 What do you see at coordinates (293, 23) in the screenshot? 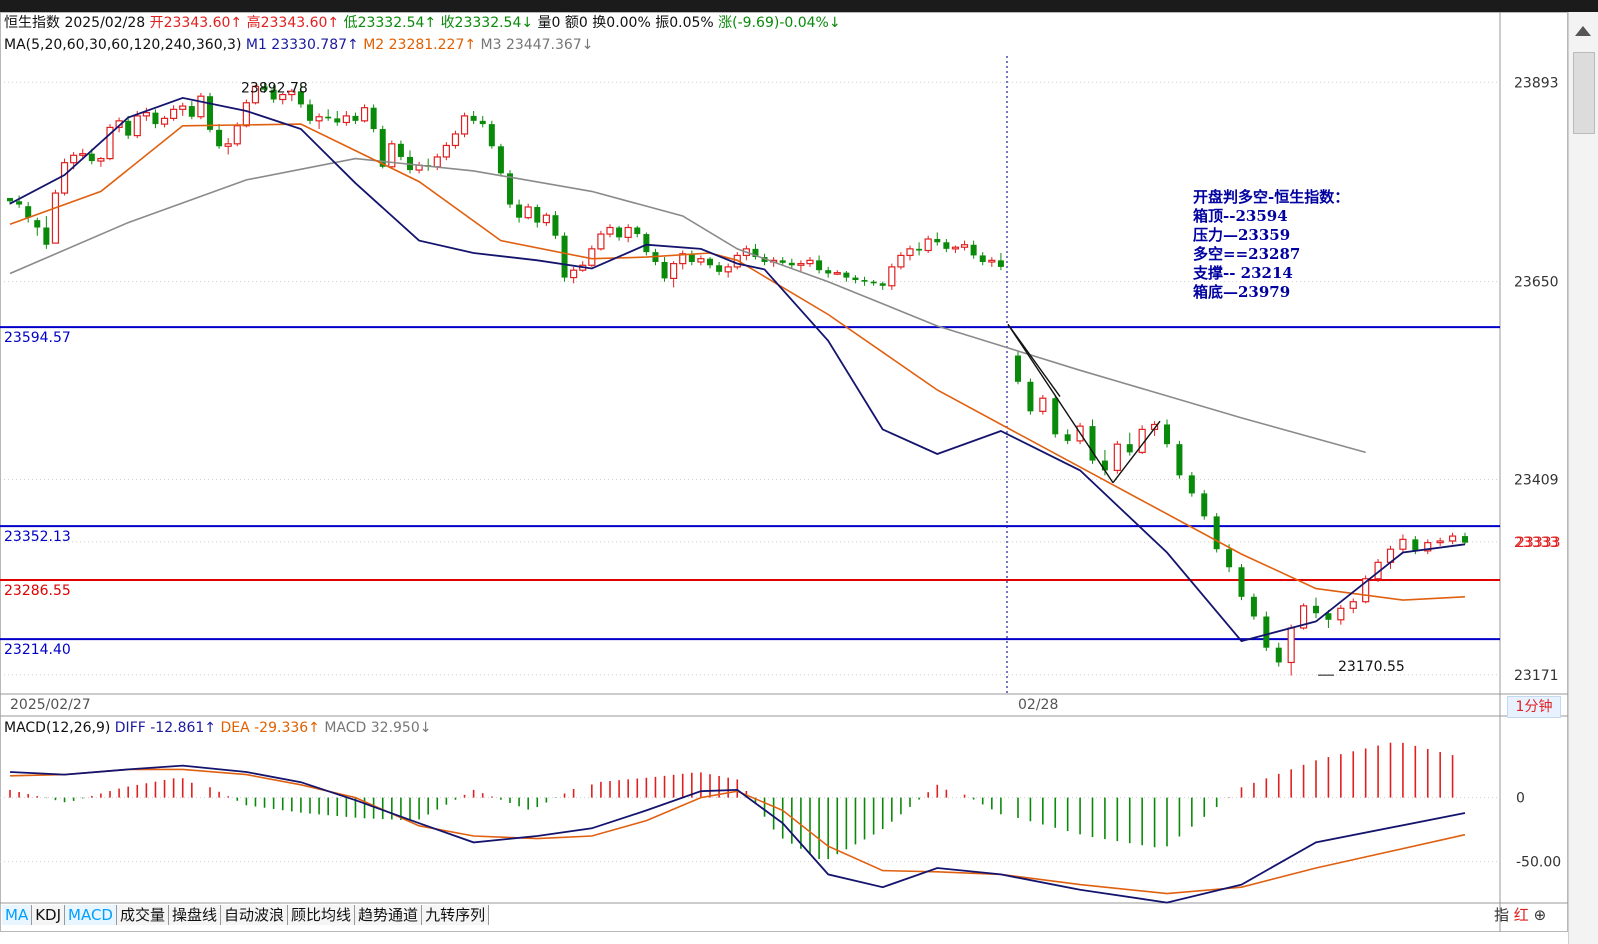
I see `high-value: 高23343.60↑` at bounding box center [293, 23].